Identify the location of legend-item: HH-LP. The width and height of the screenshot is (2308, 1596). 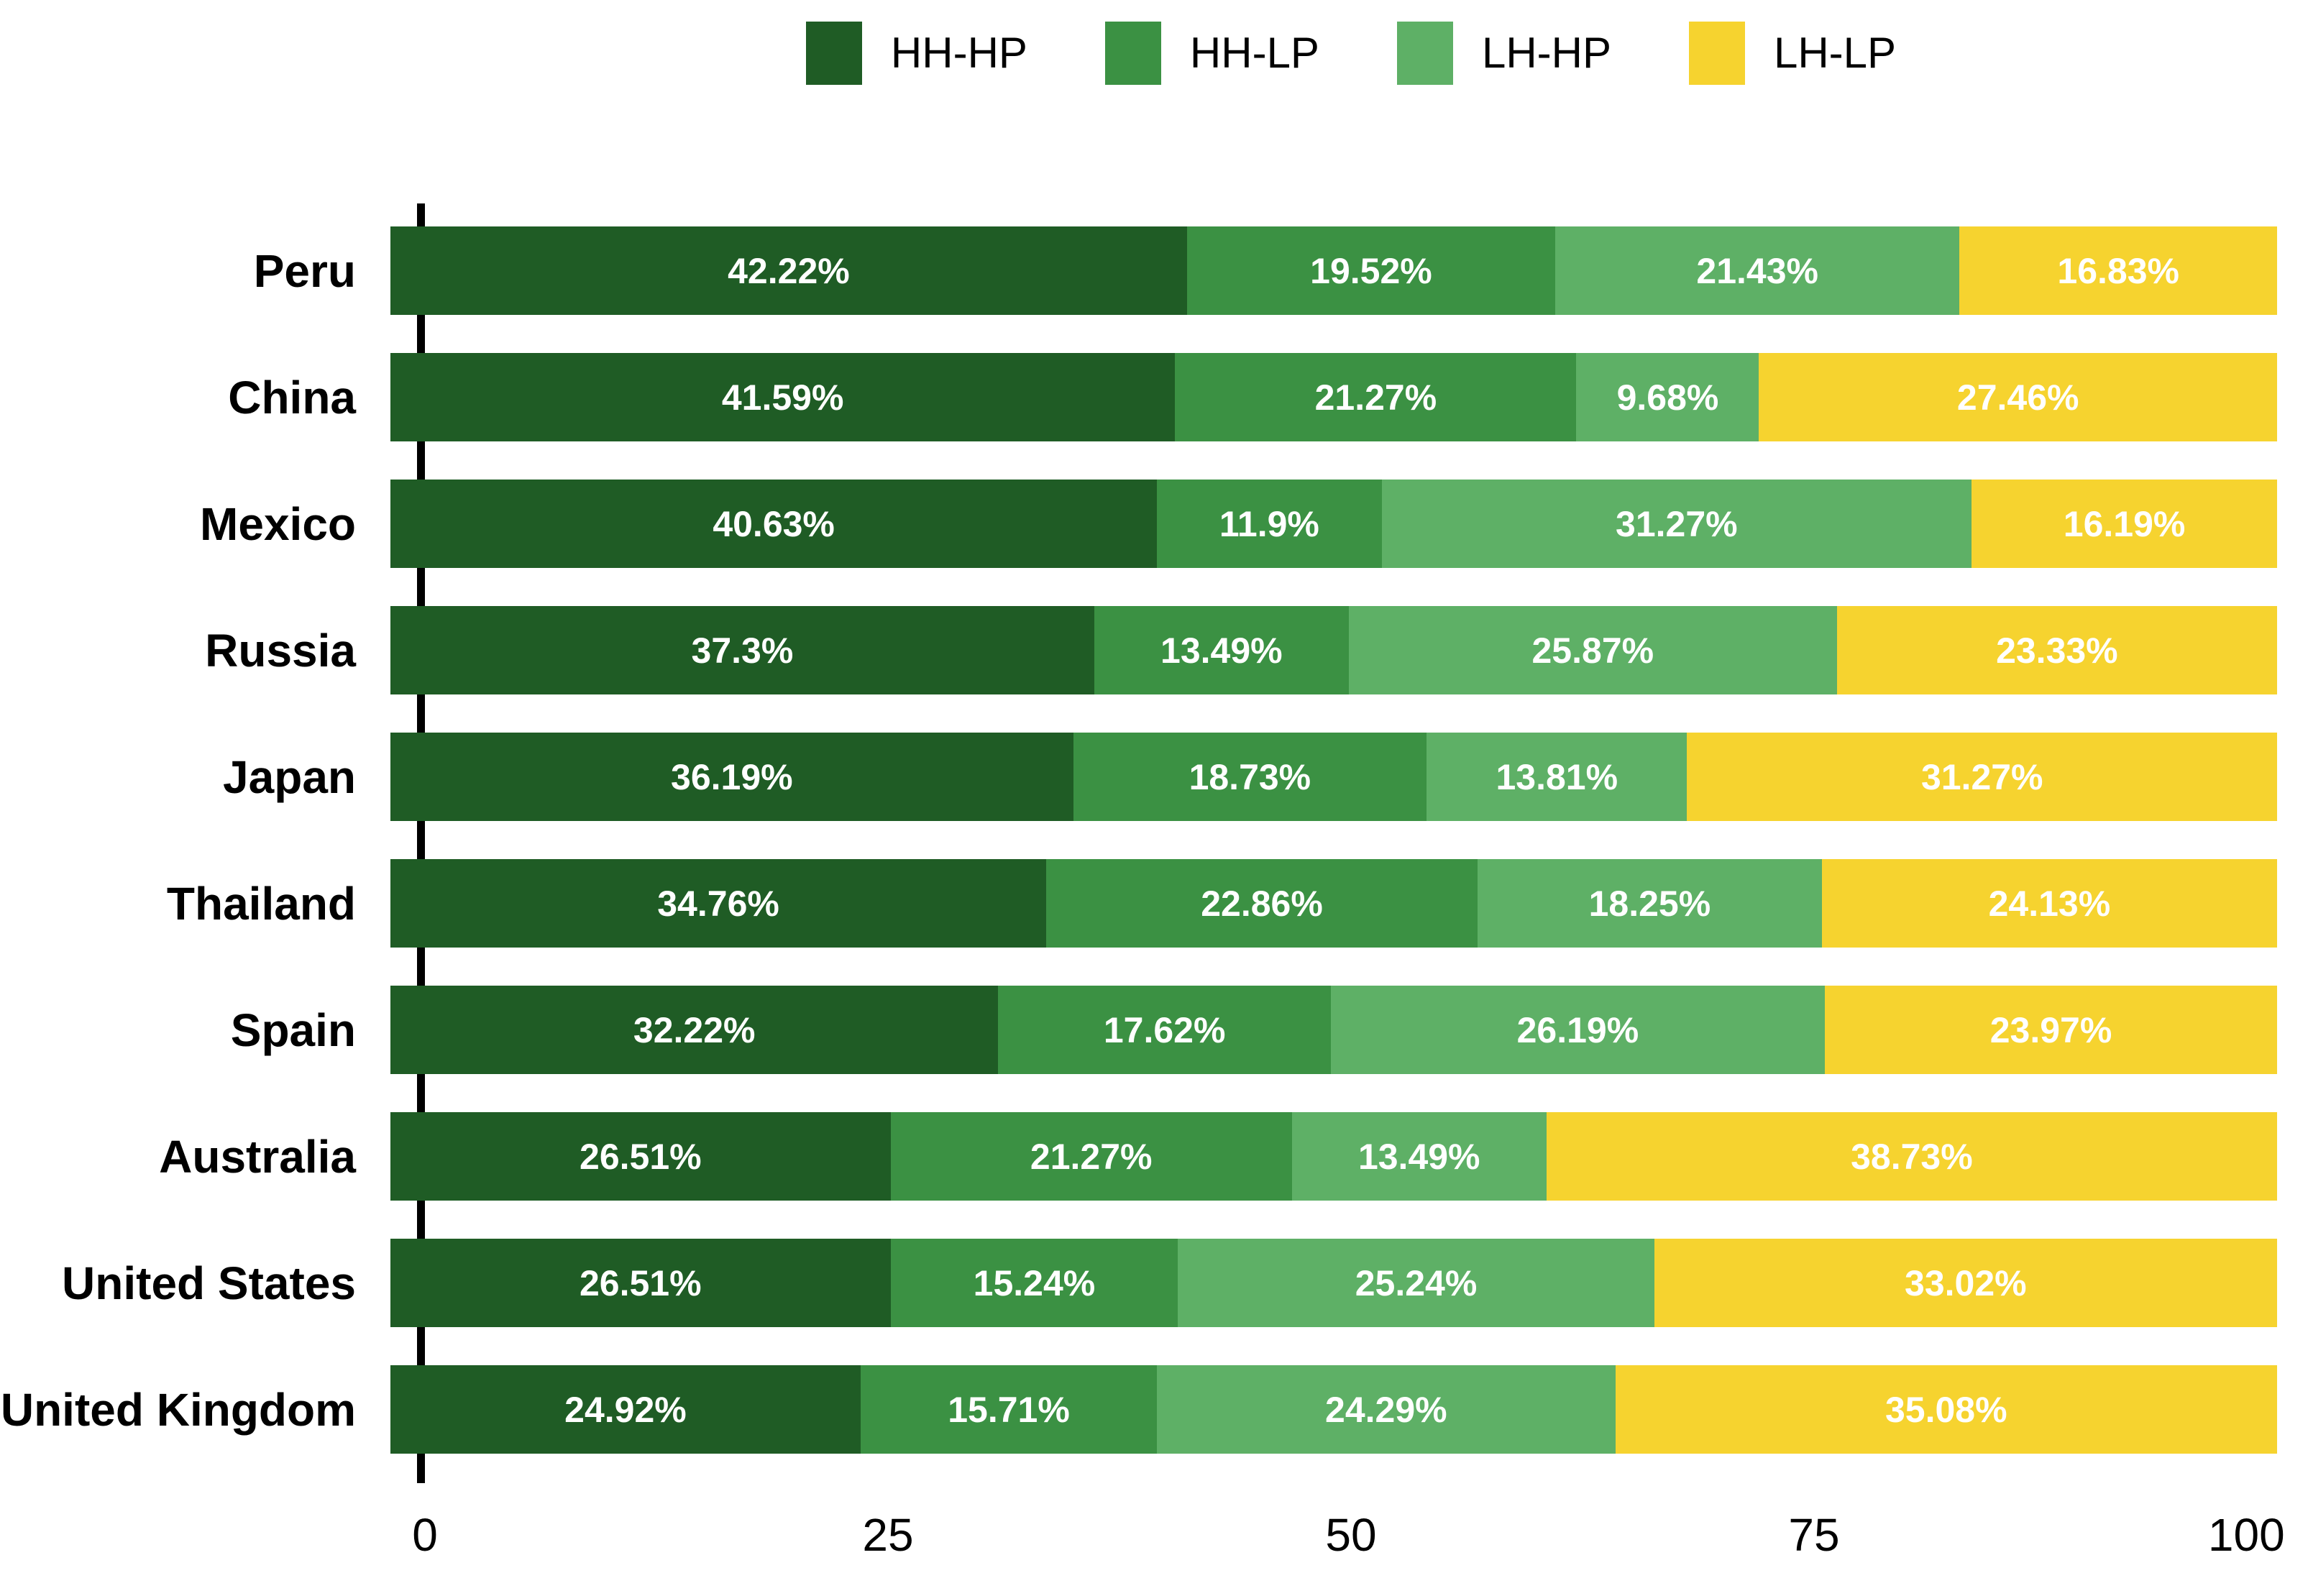
(1211, 53).